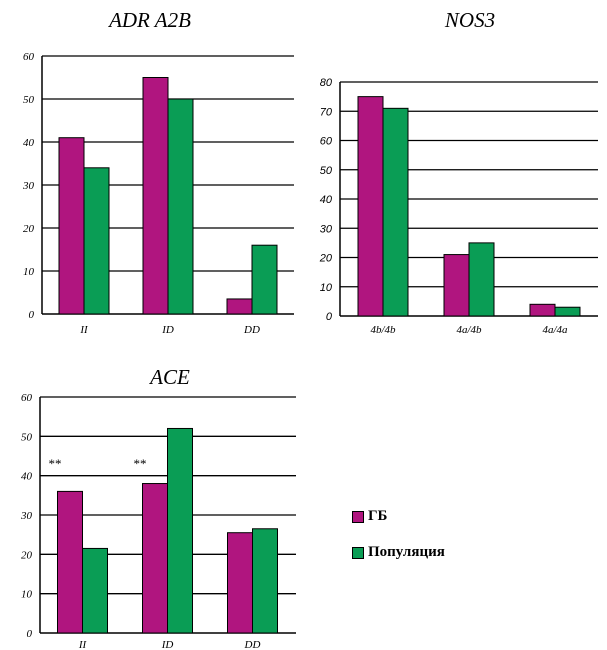 This screenshot has height=650, width=607. Describe the element at coordinates (251, 330) in the screenshot. I see `x-tick-label-0-2: DD` at that location.